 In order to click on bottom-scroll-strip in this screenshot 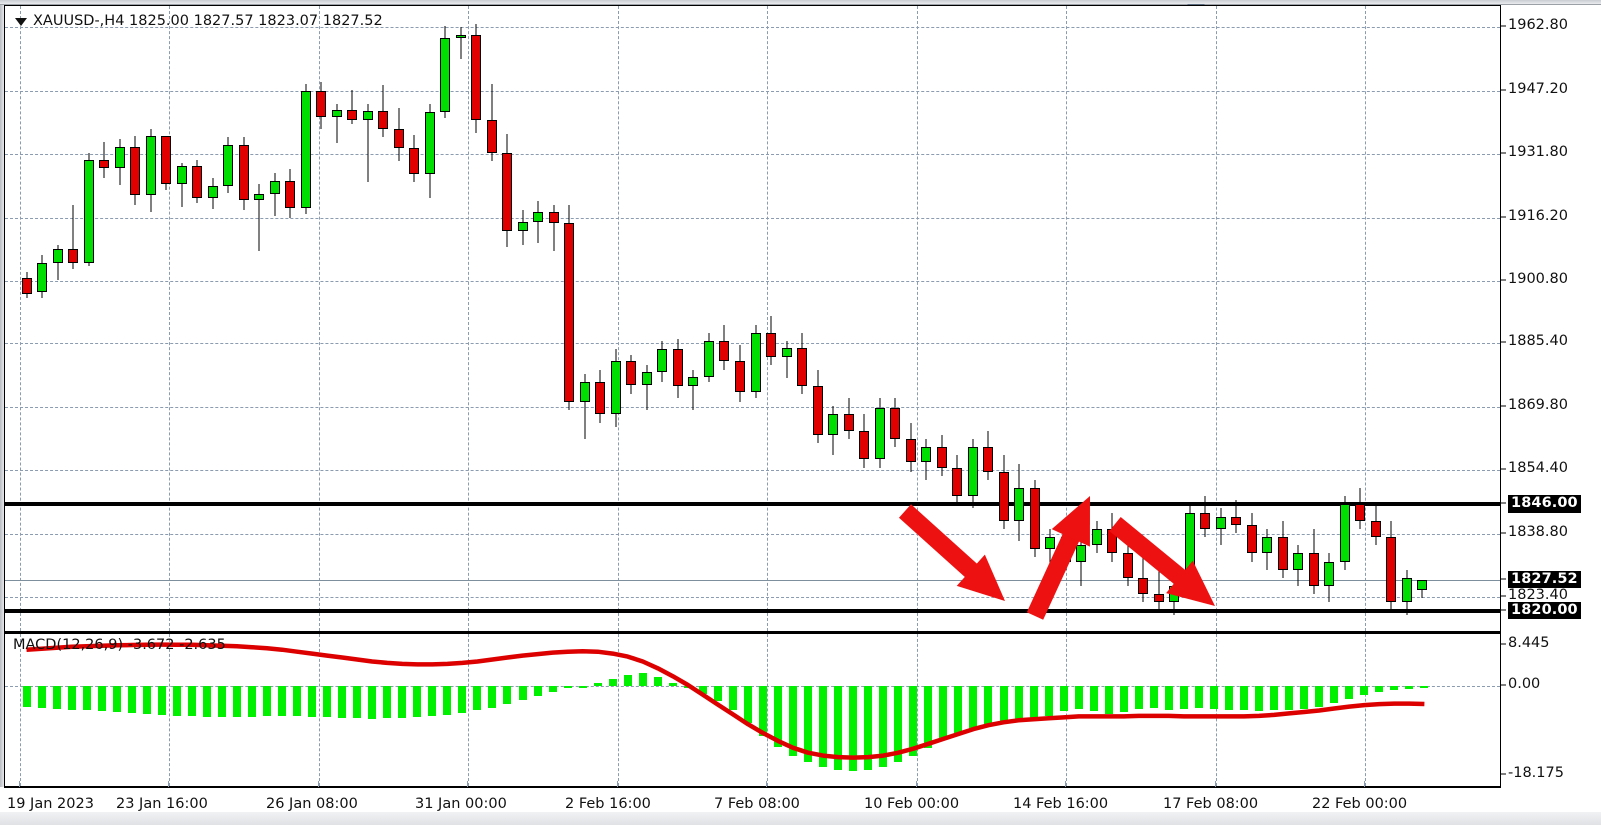, I will do `click(800, 818)`.